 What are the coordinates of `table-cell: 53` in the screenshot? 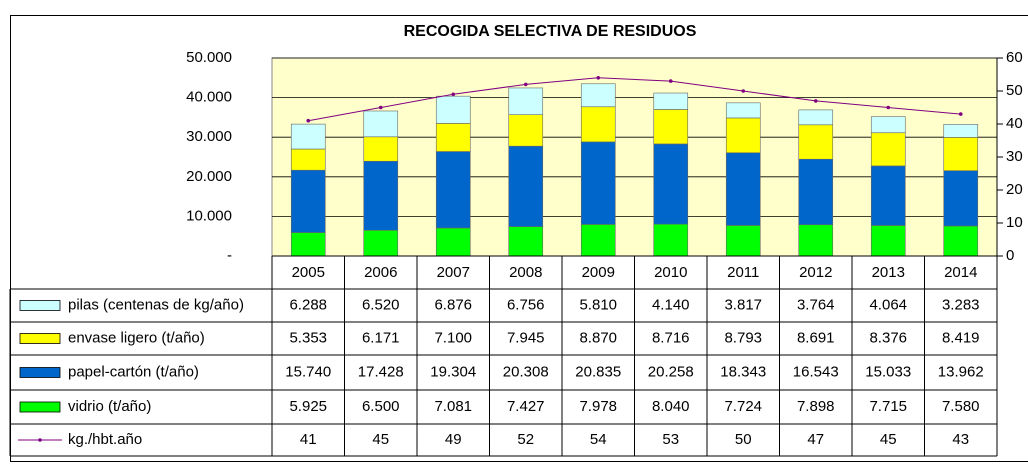 It's located at (670, 439).